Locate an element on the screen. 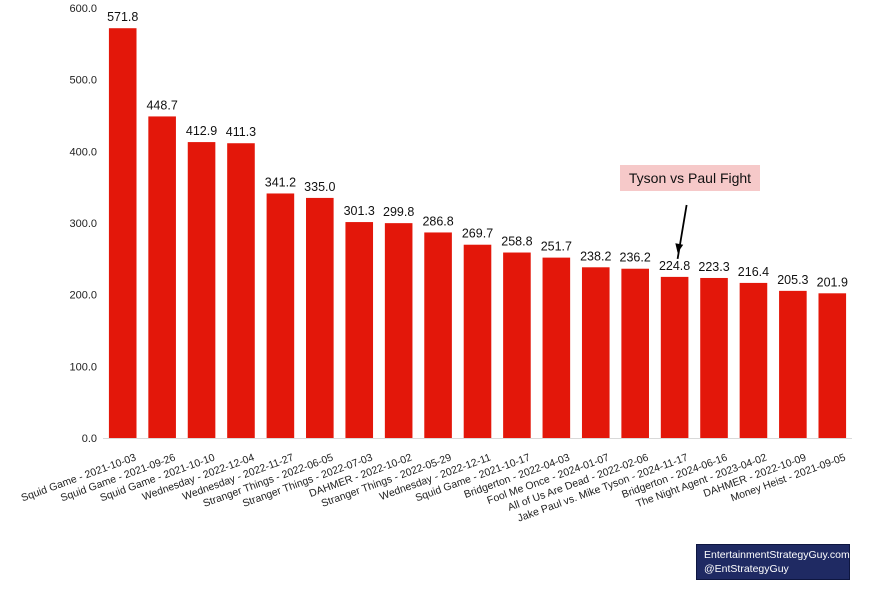 The height and width of the screenshot is (600, 872). data-label: 411.3 is located at coordinates (241, 132).